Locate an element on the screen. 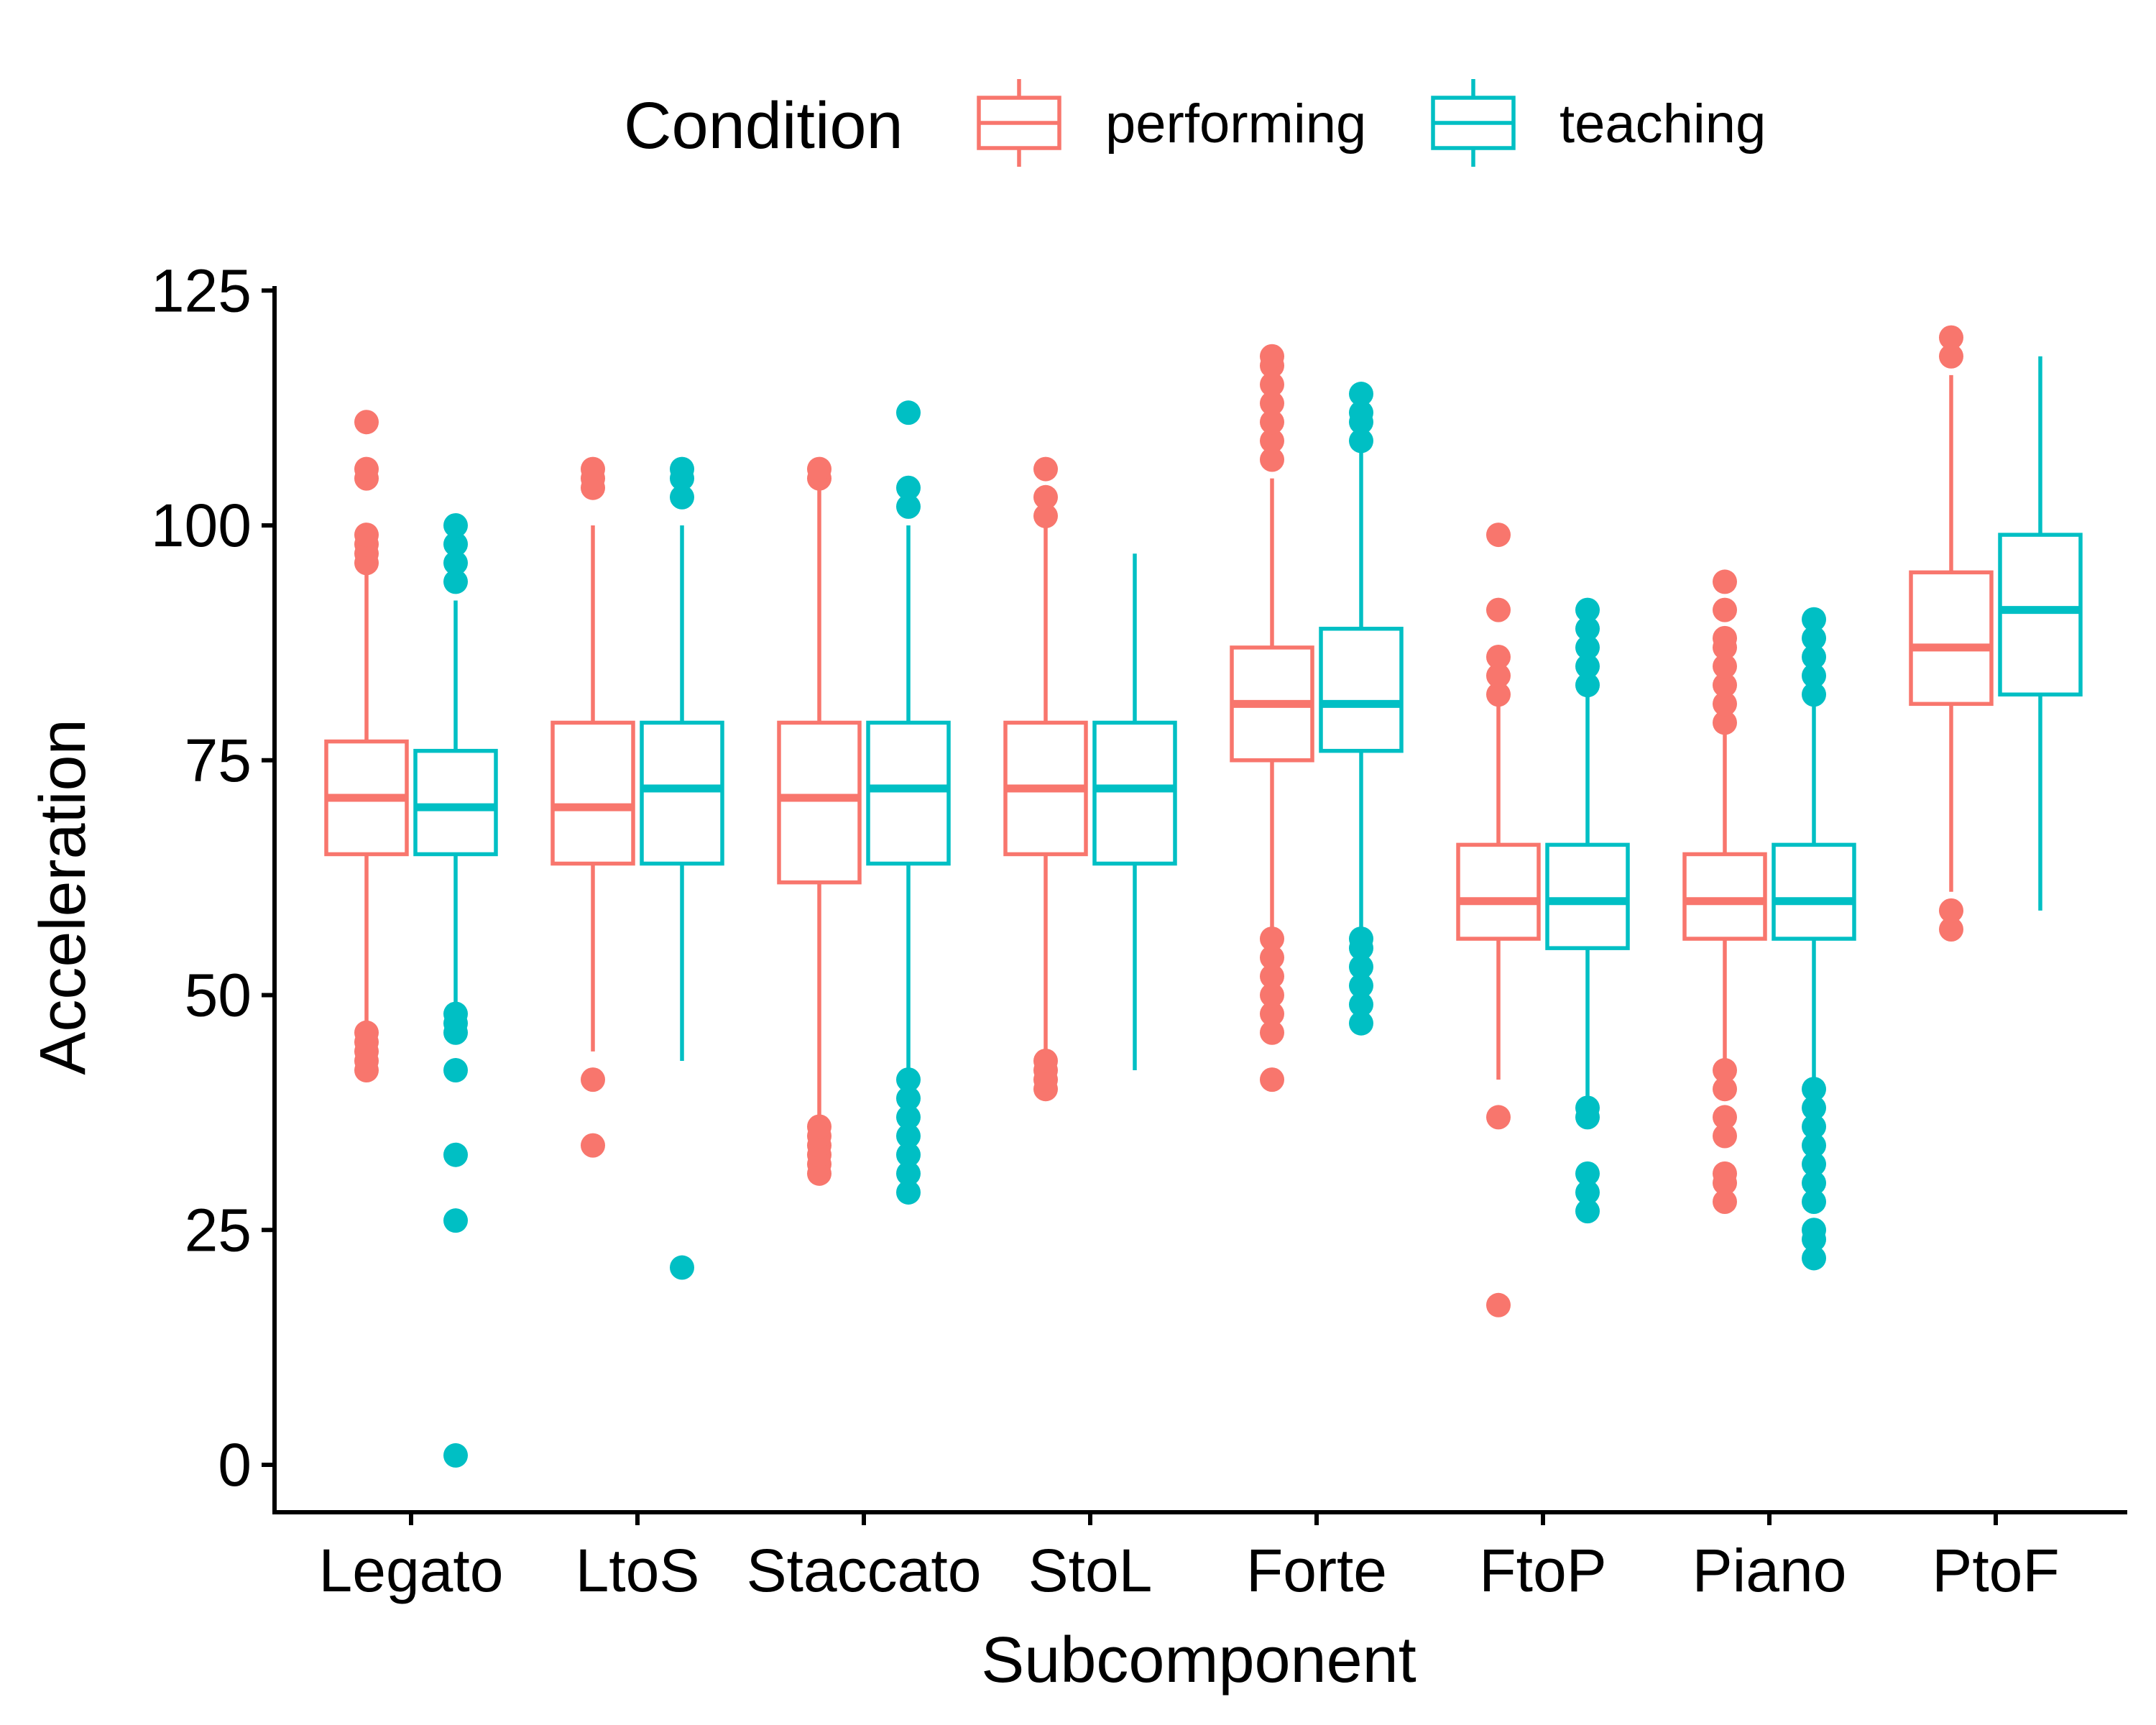 This screenshot has width=2156, height=1725. box-performing-FtoP is located at coordinates (1499, 920).